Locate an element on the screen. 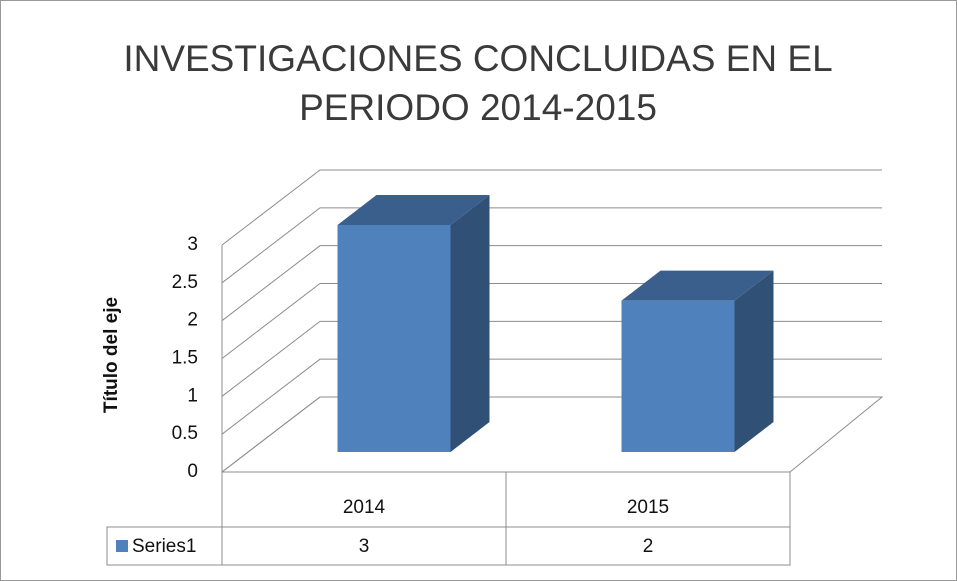 The height and width of the screenshot is (581, 957). y-tick-label: 2 is located at coordinates (192, 320).